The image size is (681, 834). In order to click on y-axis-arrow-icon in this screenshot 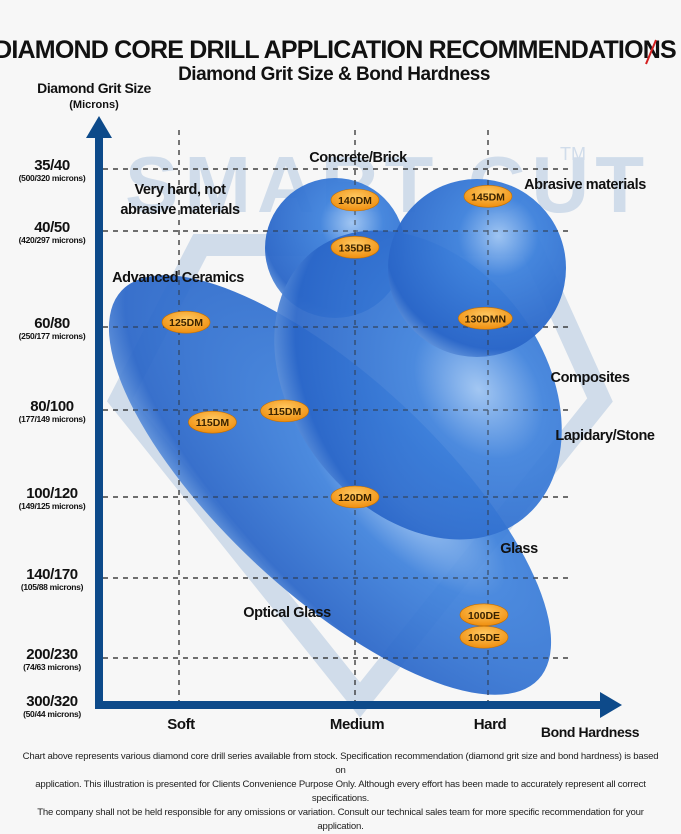, I will do `click(99, 127)`.